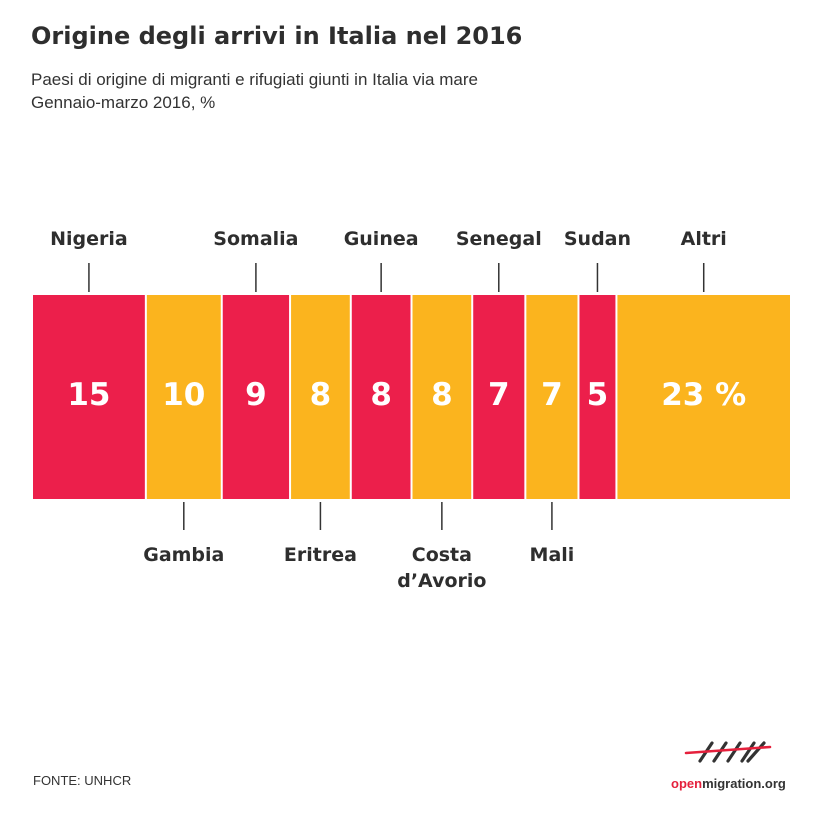 The width and height of the screenshot is (830, 821). Describe the element at coordinates (687, 783) in the screenshot. I see `logo-open-text: open` at that location.